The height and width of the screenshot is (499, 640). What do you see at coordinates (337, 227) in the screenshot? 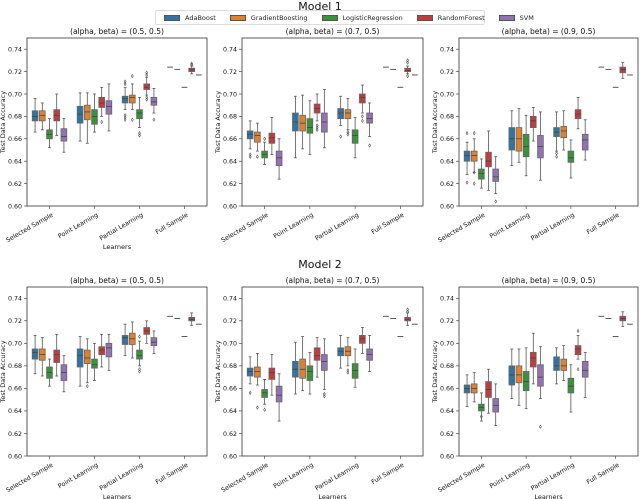
I see `x-tick-label: Partial Learning` at bounding box center [337, 227].